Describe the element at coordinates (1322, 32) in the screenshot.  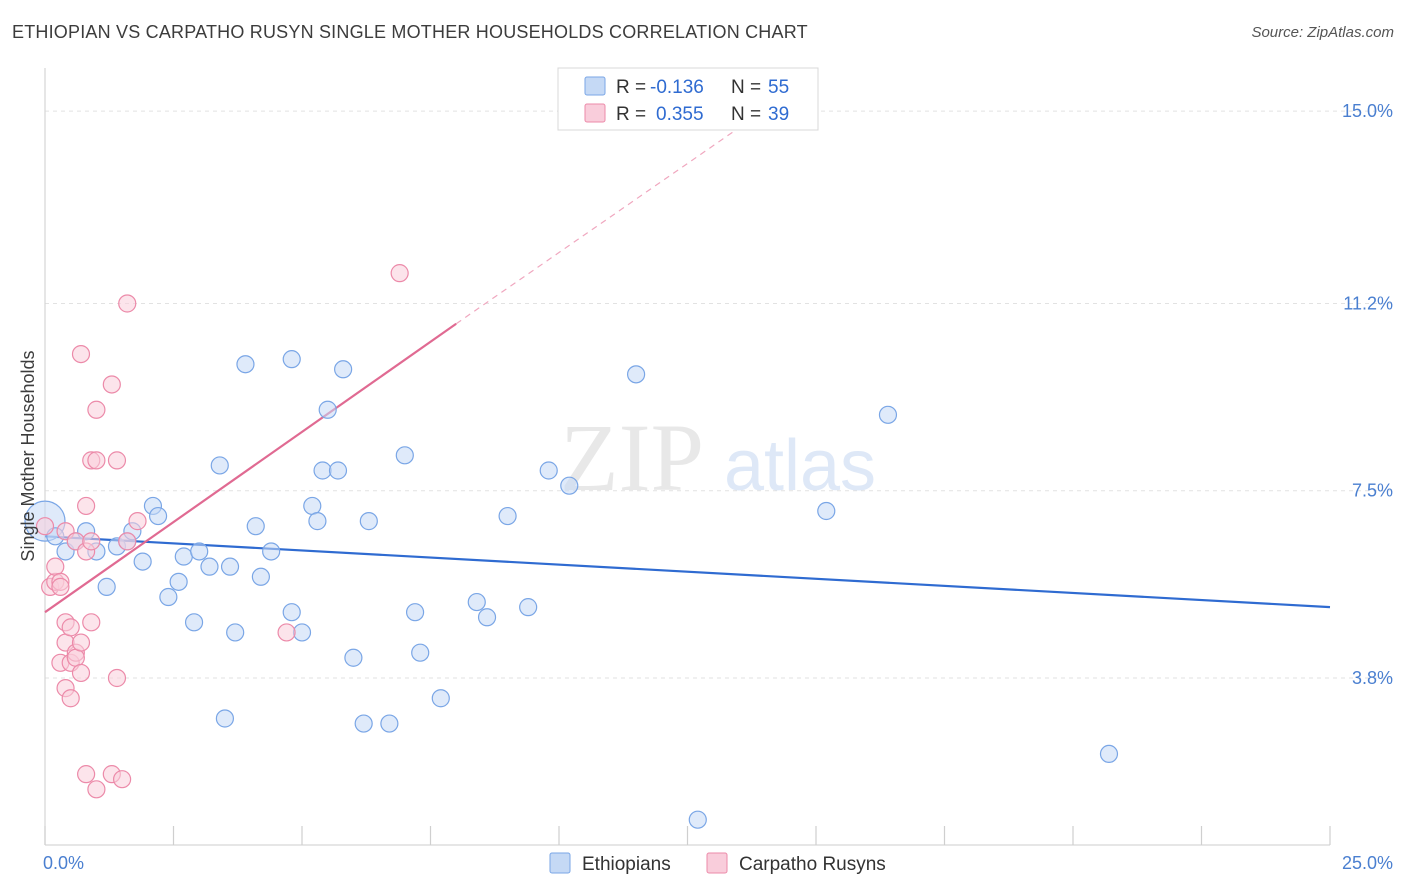
I see `chart-source: Source: ZipAtlas.com` at that location.